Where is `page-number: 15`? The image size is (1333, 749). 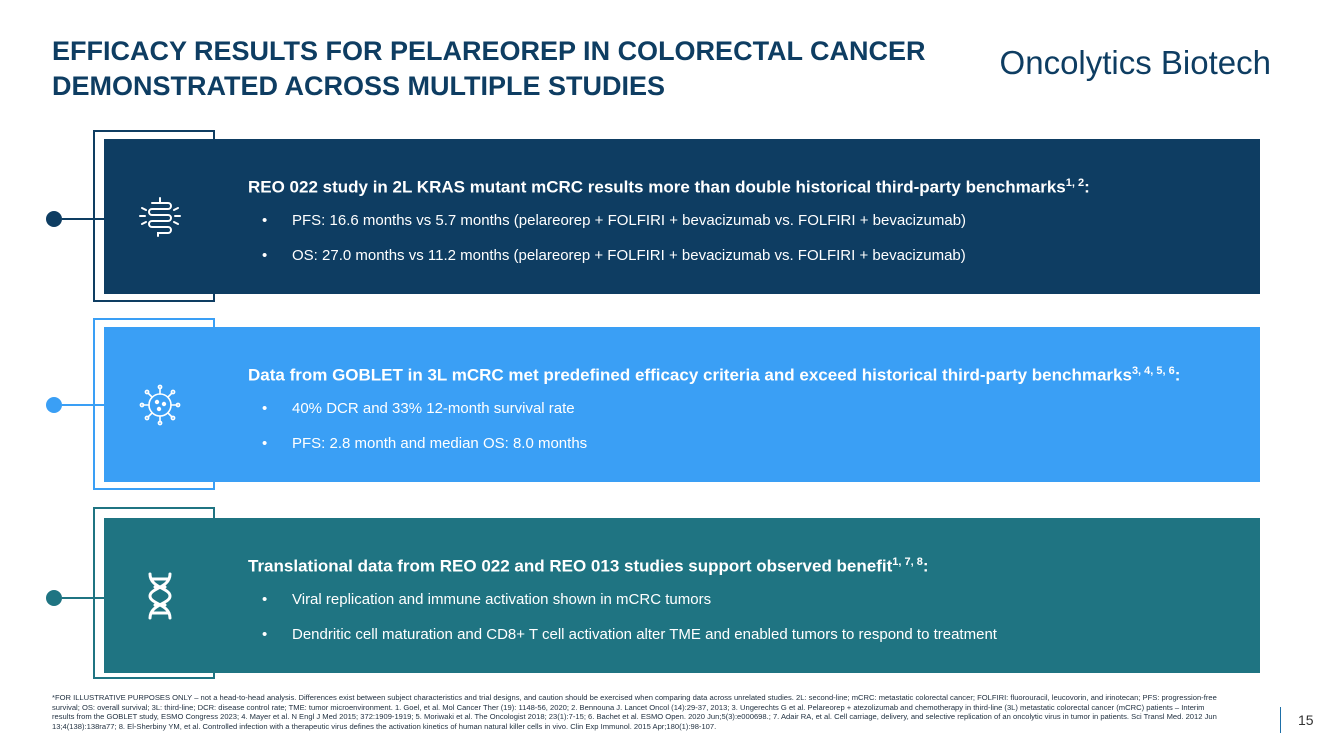 page-number: 15 is located at coordinates (1306, 720).